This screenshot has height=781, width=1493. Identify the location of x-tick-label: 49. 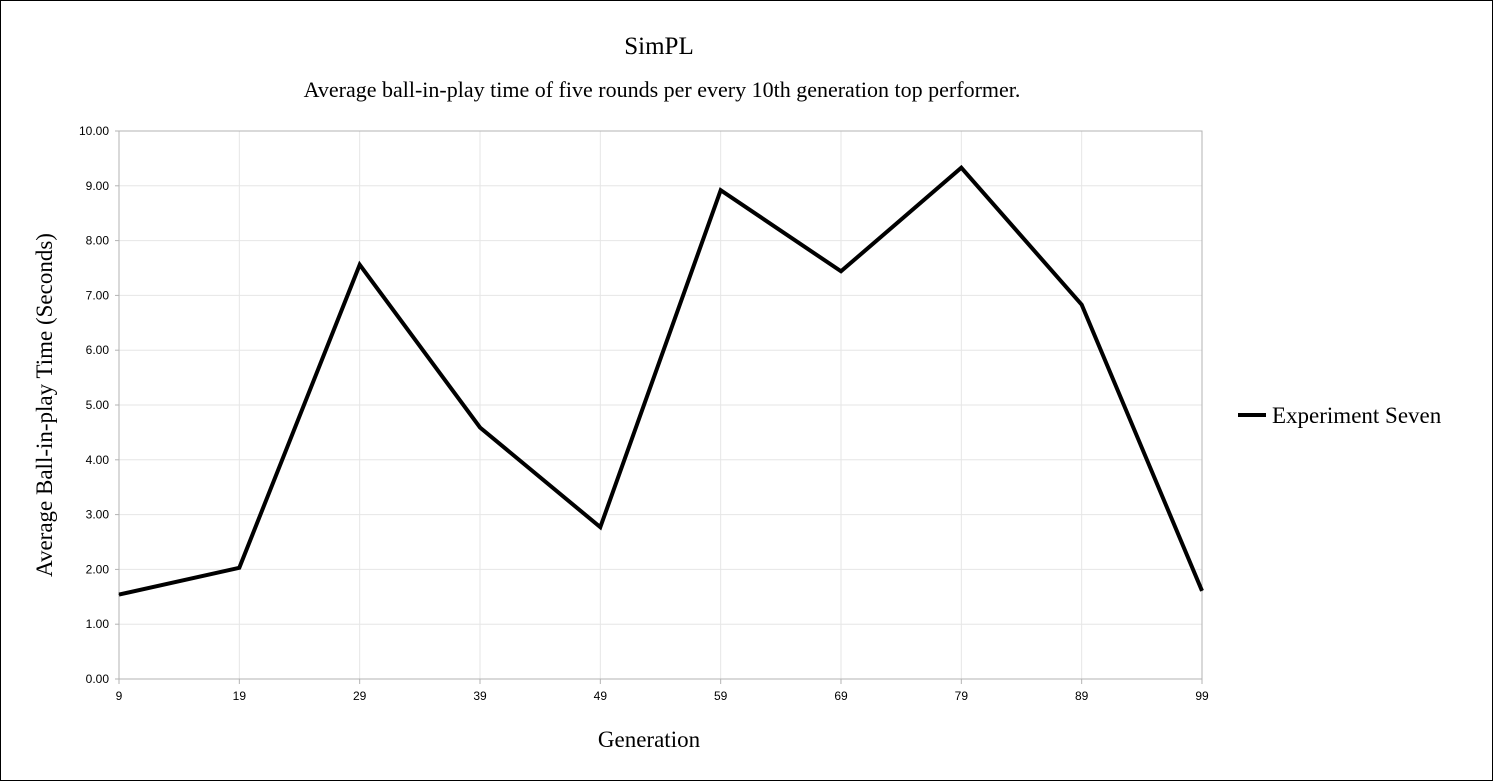
(601, 696).